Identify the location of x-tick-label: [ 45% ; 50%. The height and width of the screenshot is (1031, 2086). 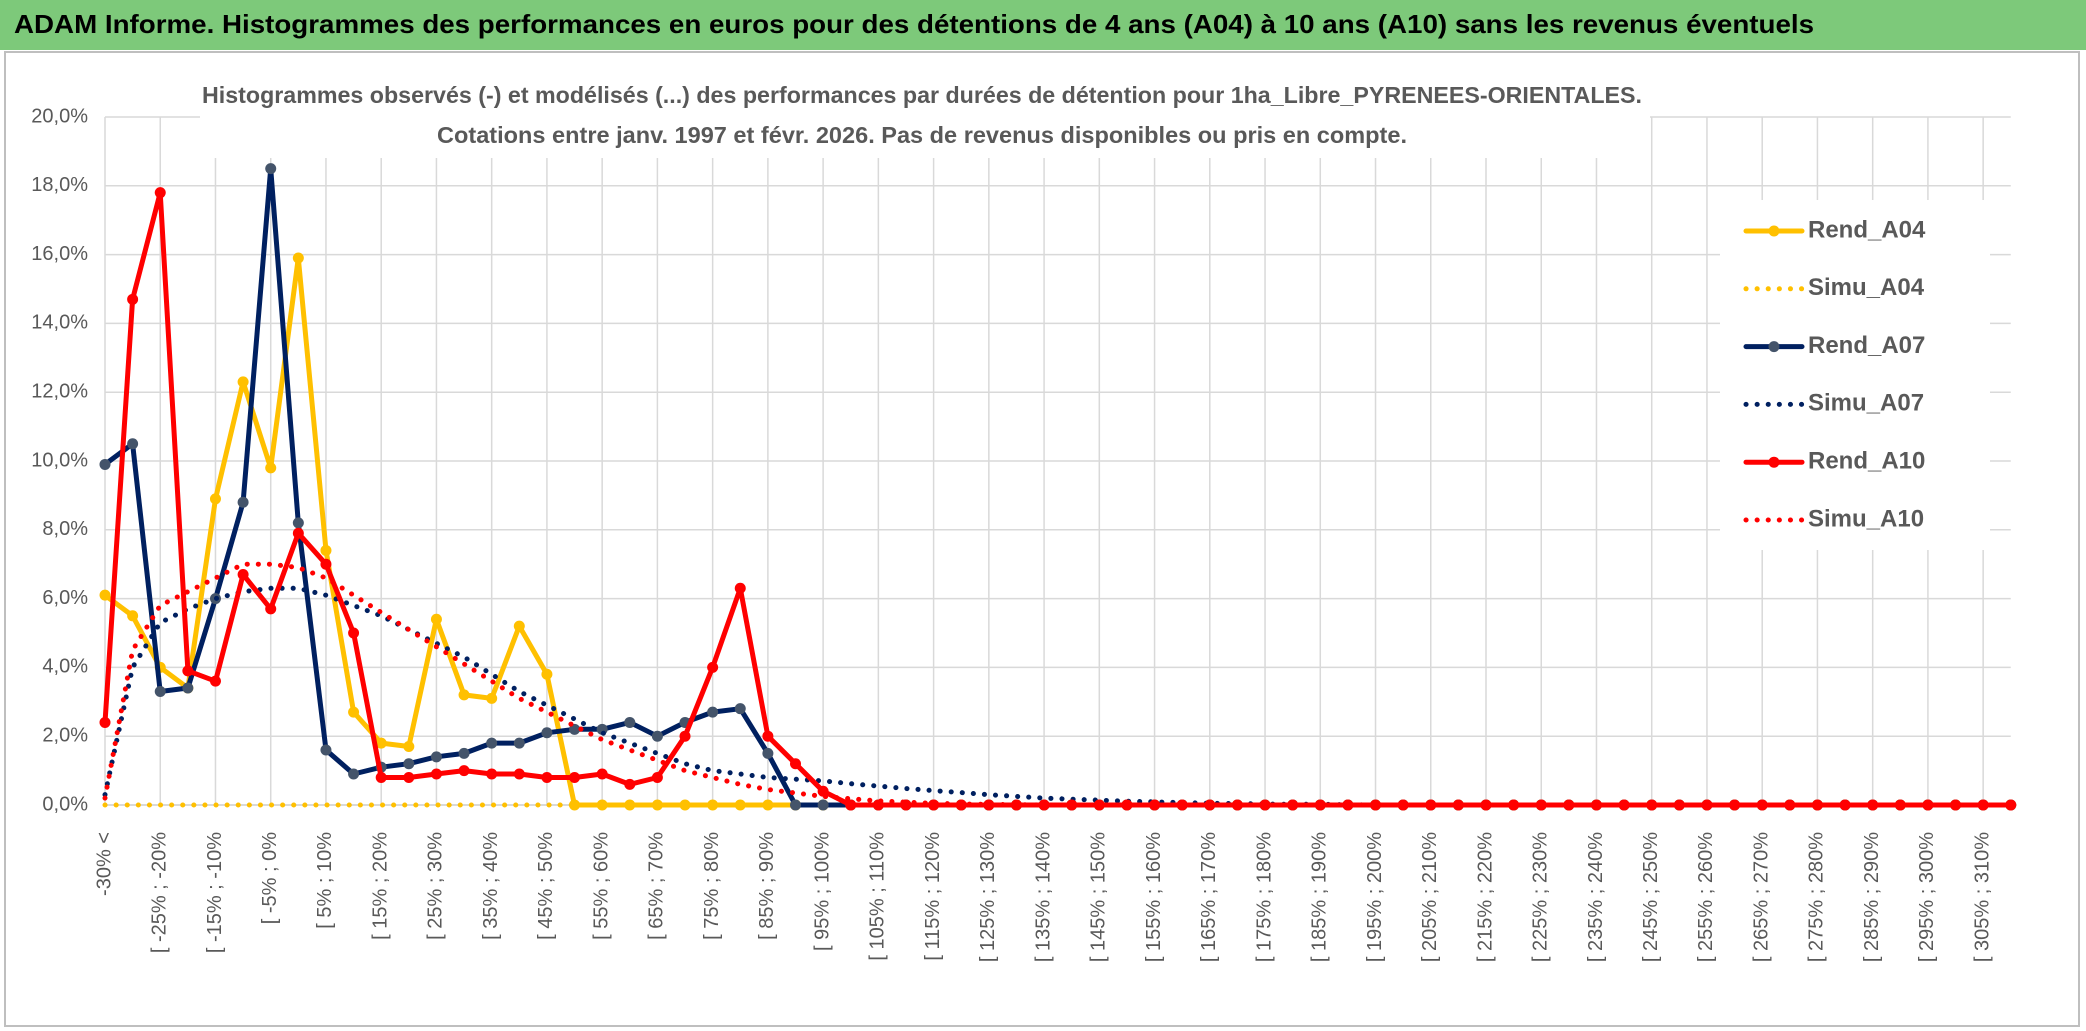
(546, 886).